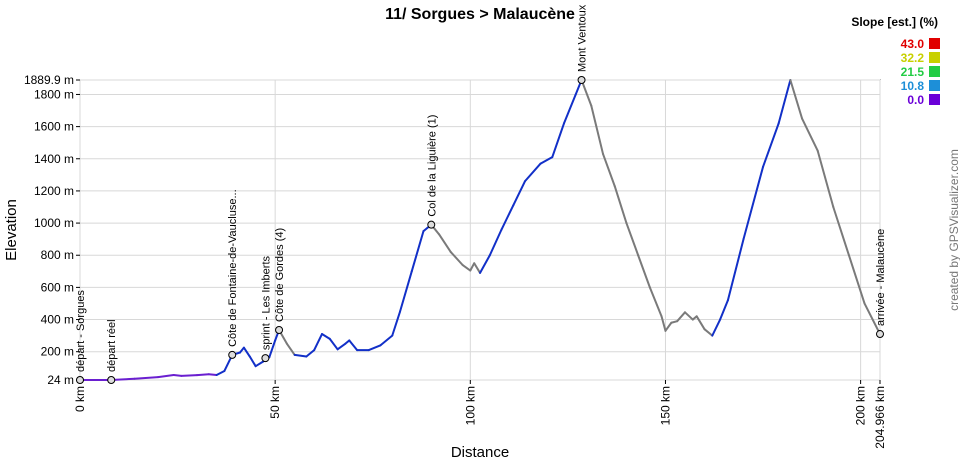  Describe the element at coordinates (57, 320) in the screenshot. I see `y-tick-label: 400 m` at that location.